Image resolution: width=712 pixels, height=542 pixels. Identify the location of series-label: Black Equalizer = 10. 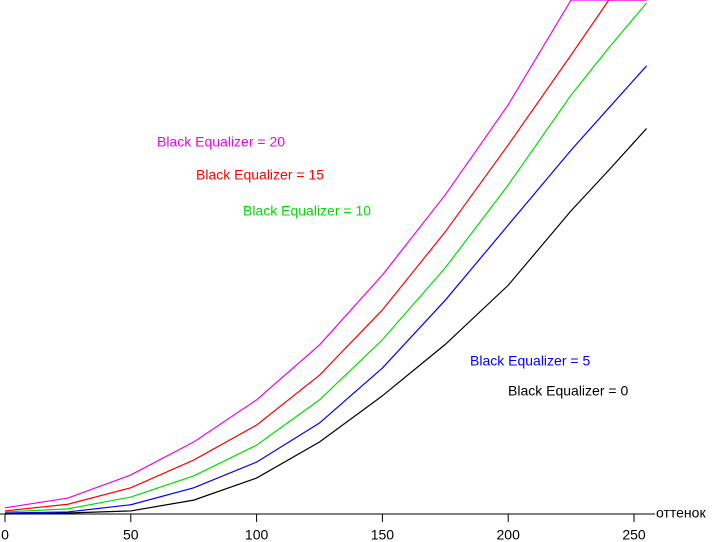
(307, 211).